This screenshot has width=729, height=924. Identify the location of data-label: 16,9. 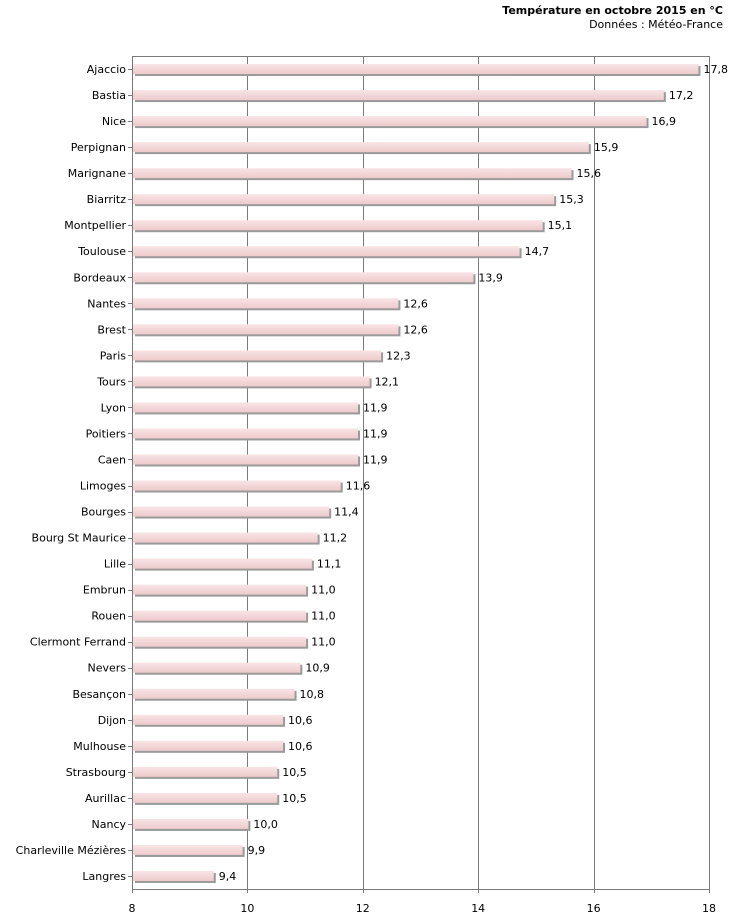
(664, 121).